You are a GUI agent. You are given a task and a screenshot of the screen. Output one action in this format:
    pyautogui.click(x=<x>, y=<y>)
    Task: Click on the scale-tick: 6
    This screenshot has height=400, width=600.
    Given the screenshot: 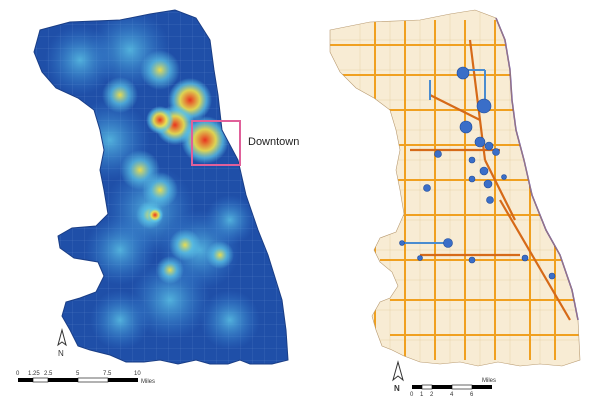 What is the action you would take?
    pyautogui.click(x=472, y=395)
    